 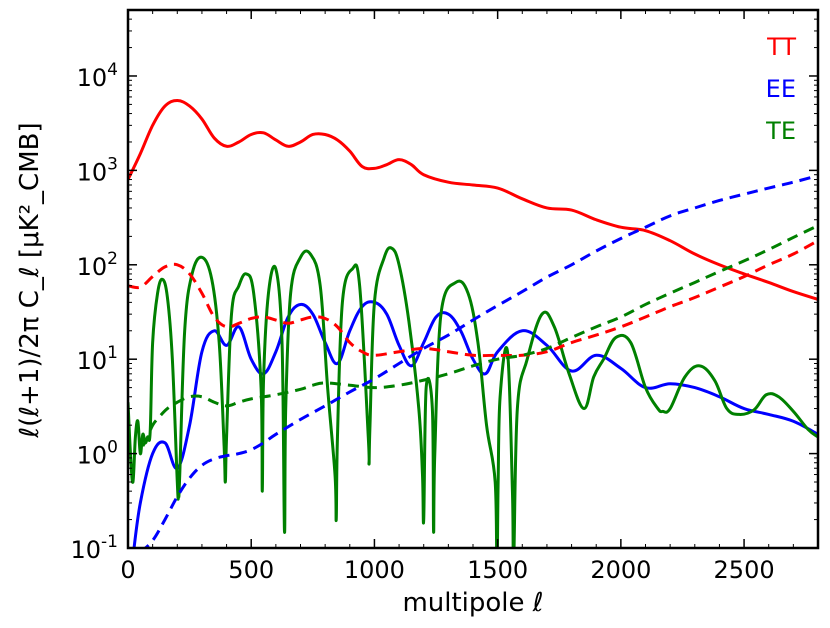 I want to click on y-tick-label: 10⁻¹, so click(x=95, y=548).